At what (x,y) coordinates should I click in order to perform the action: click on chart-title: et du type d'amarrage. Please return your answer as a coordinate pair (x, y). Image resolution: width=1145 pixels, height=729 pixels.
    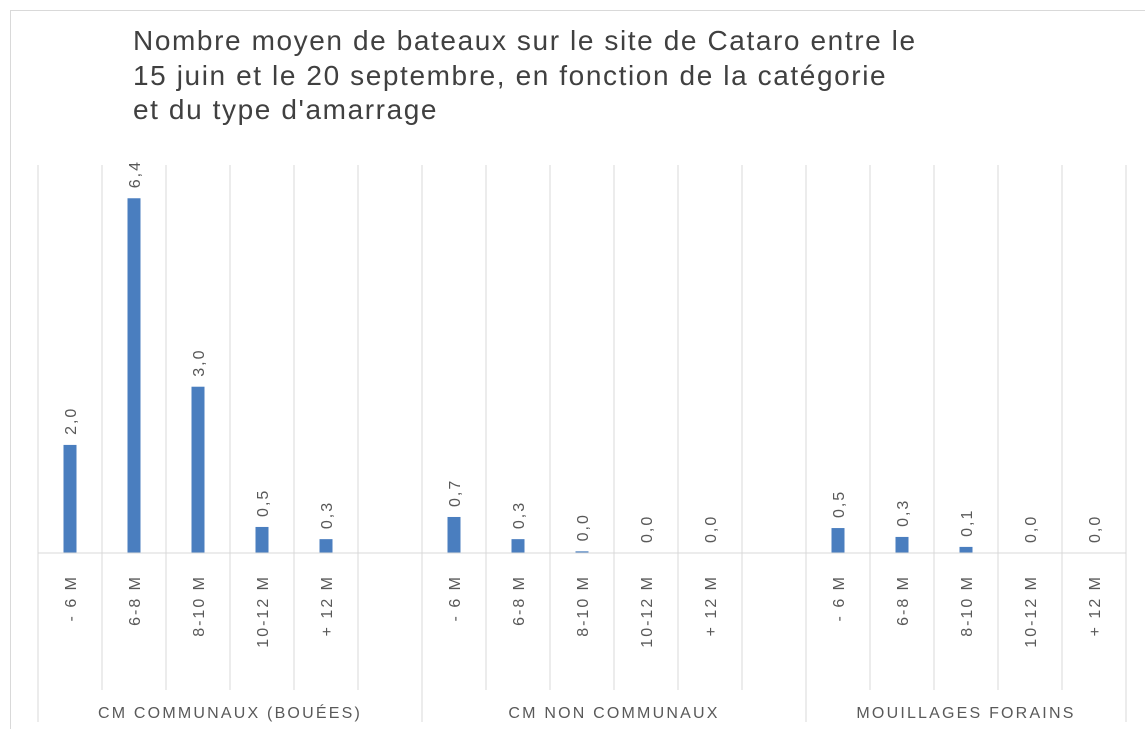
    Looking at the image, I should click on (285, 109).